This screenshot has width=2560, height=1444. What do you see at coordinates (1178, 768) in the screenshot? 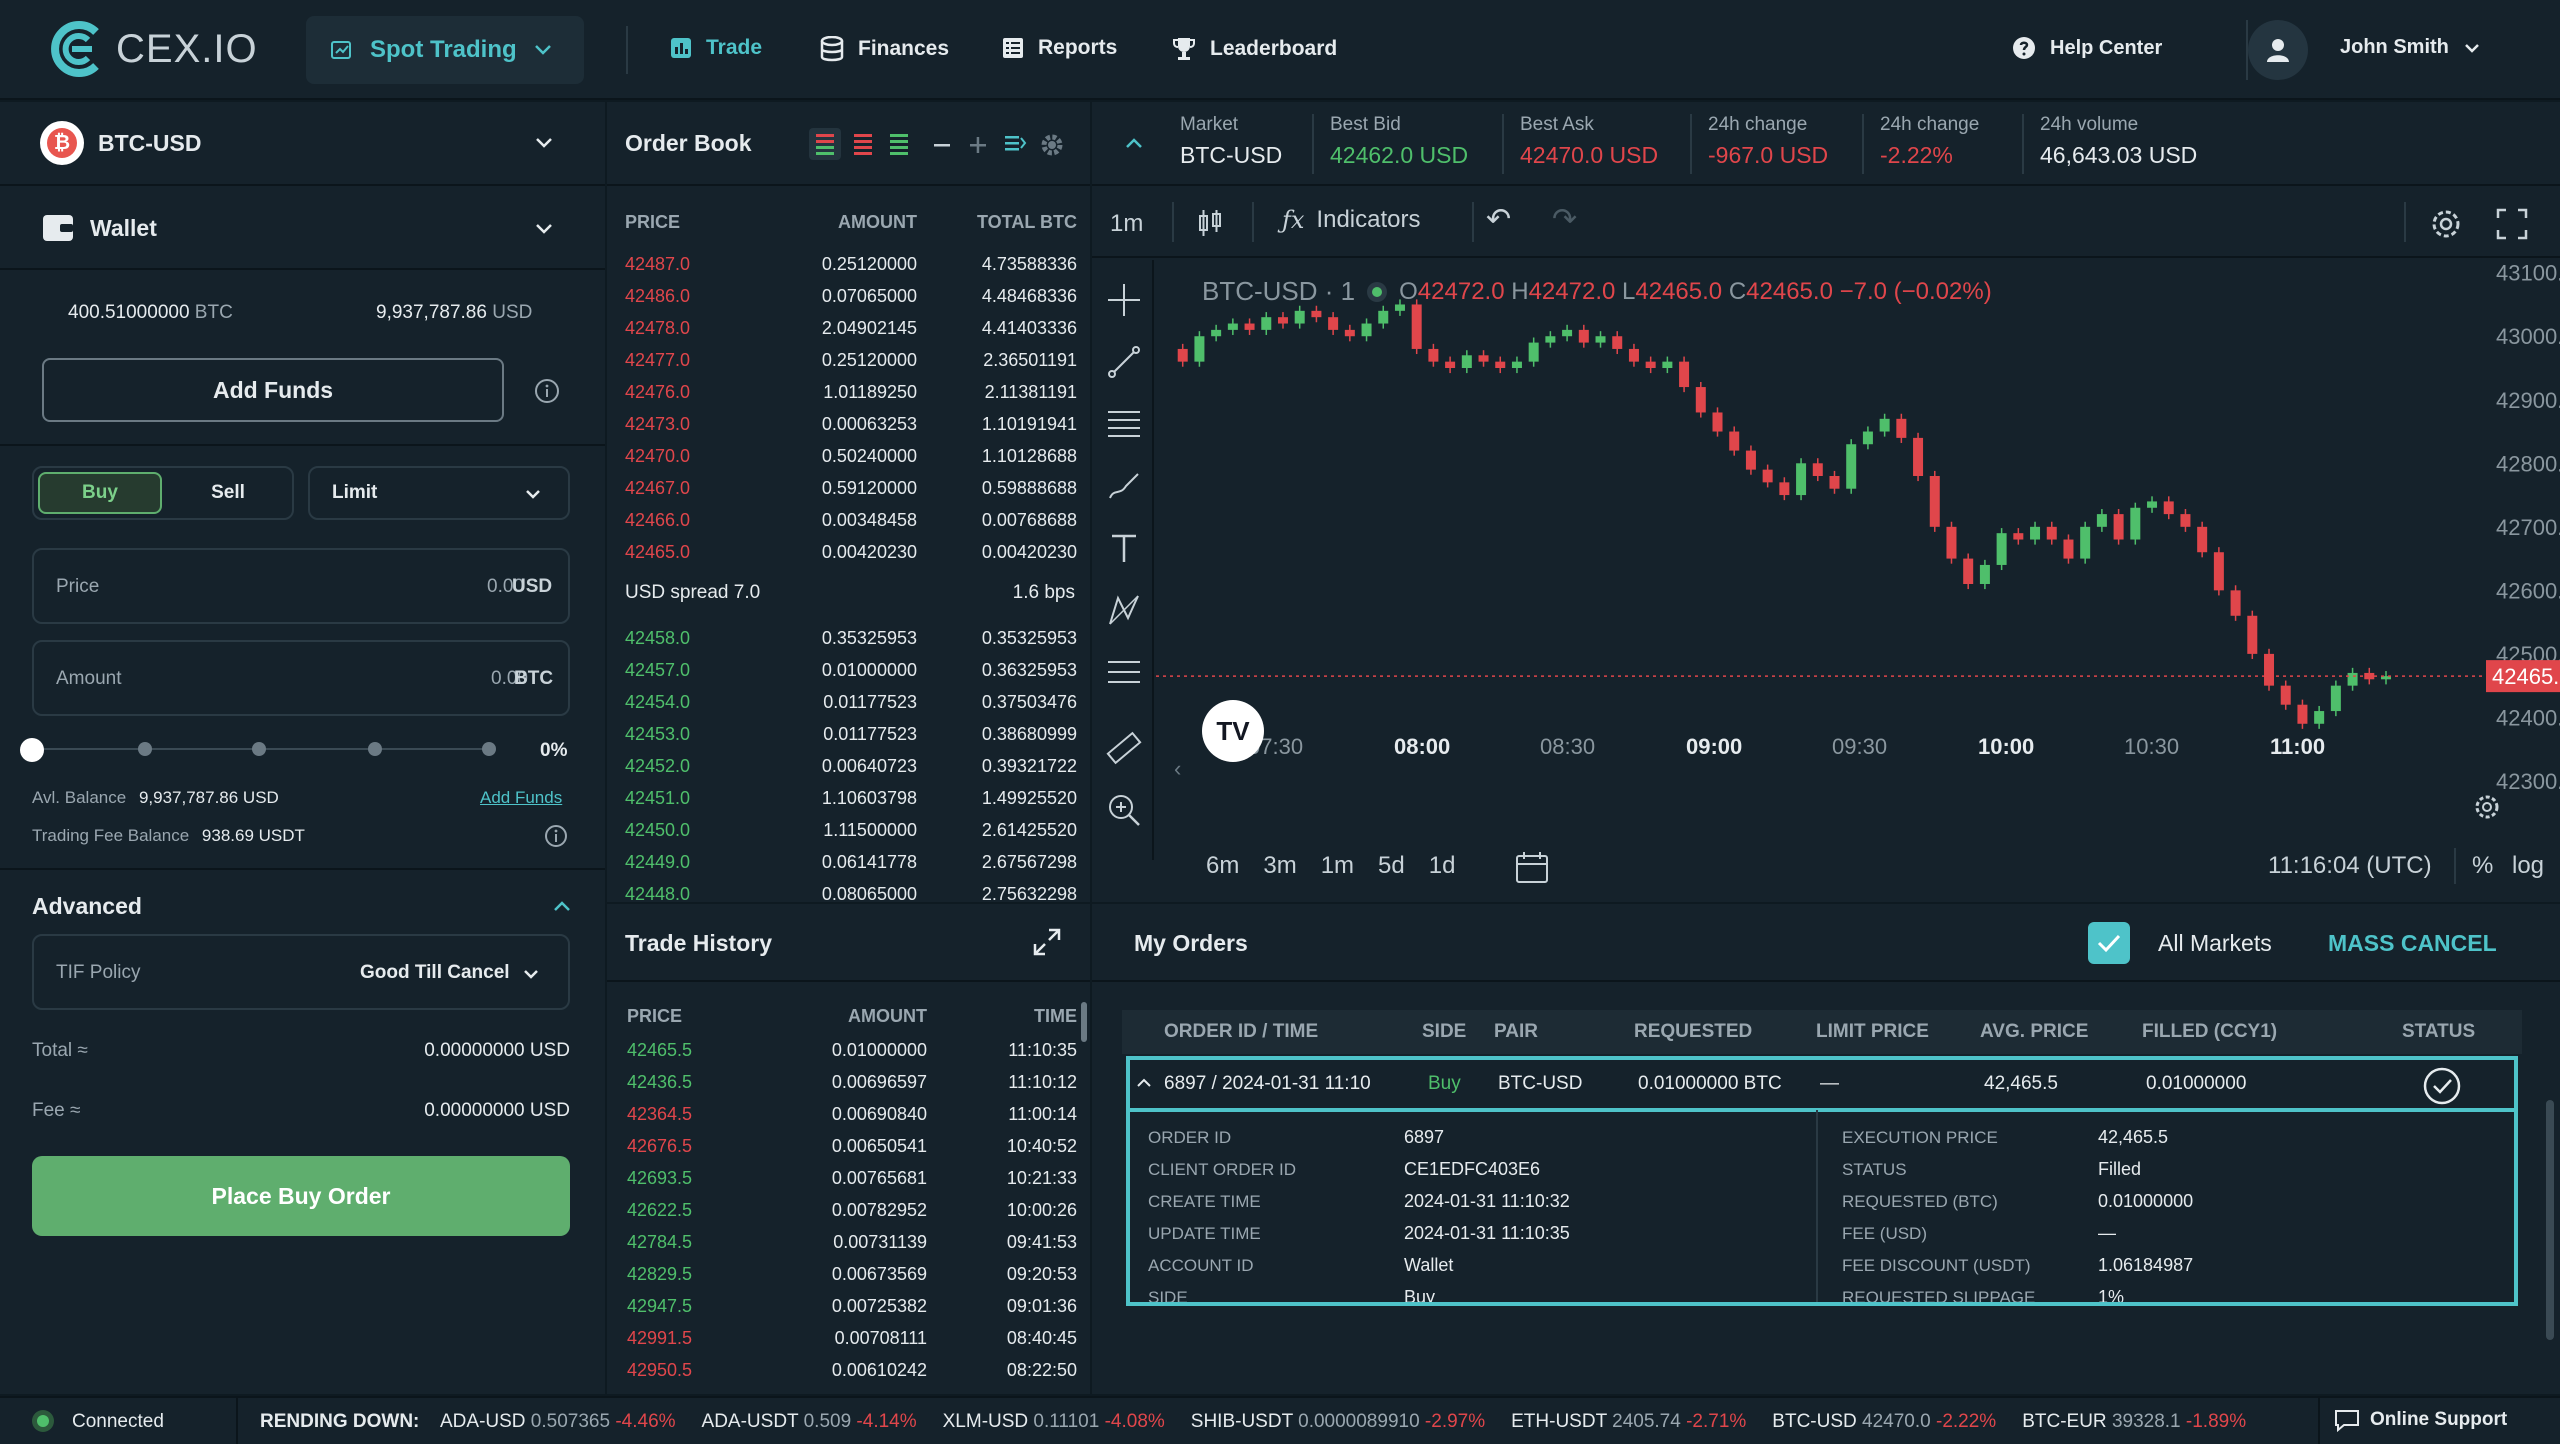
I see `collapse-tools-icon: ‹` at bounding box center [1178, 768].